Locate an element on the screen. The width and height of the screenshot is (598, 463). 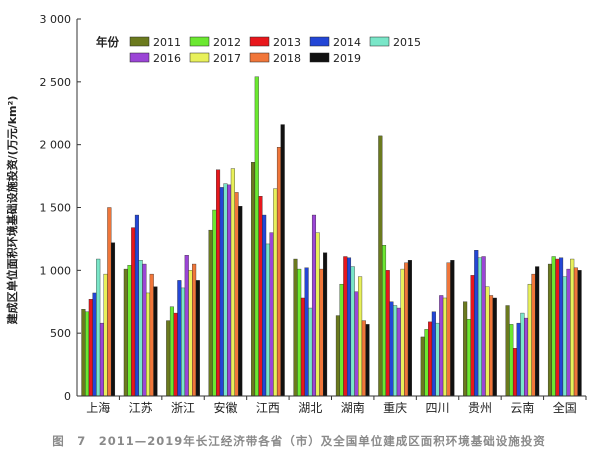
x-tick-label: 浙江 is located at coordinates (183, 408).